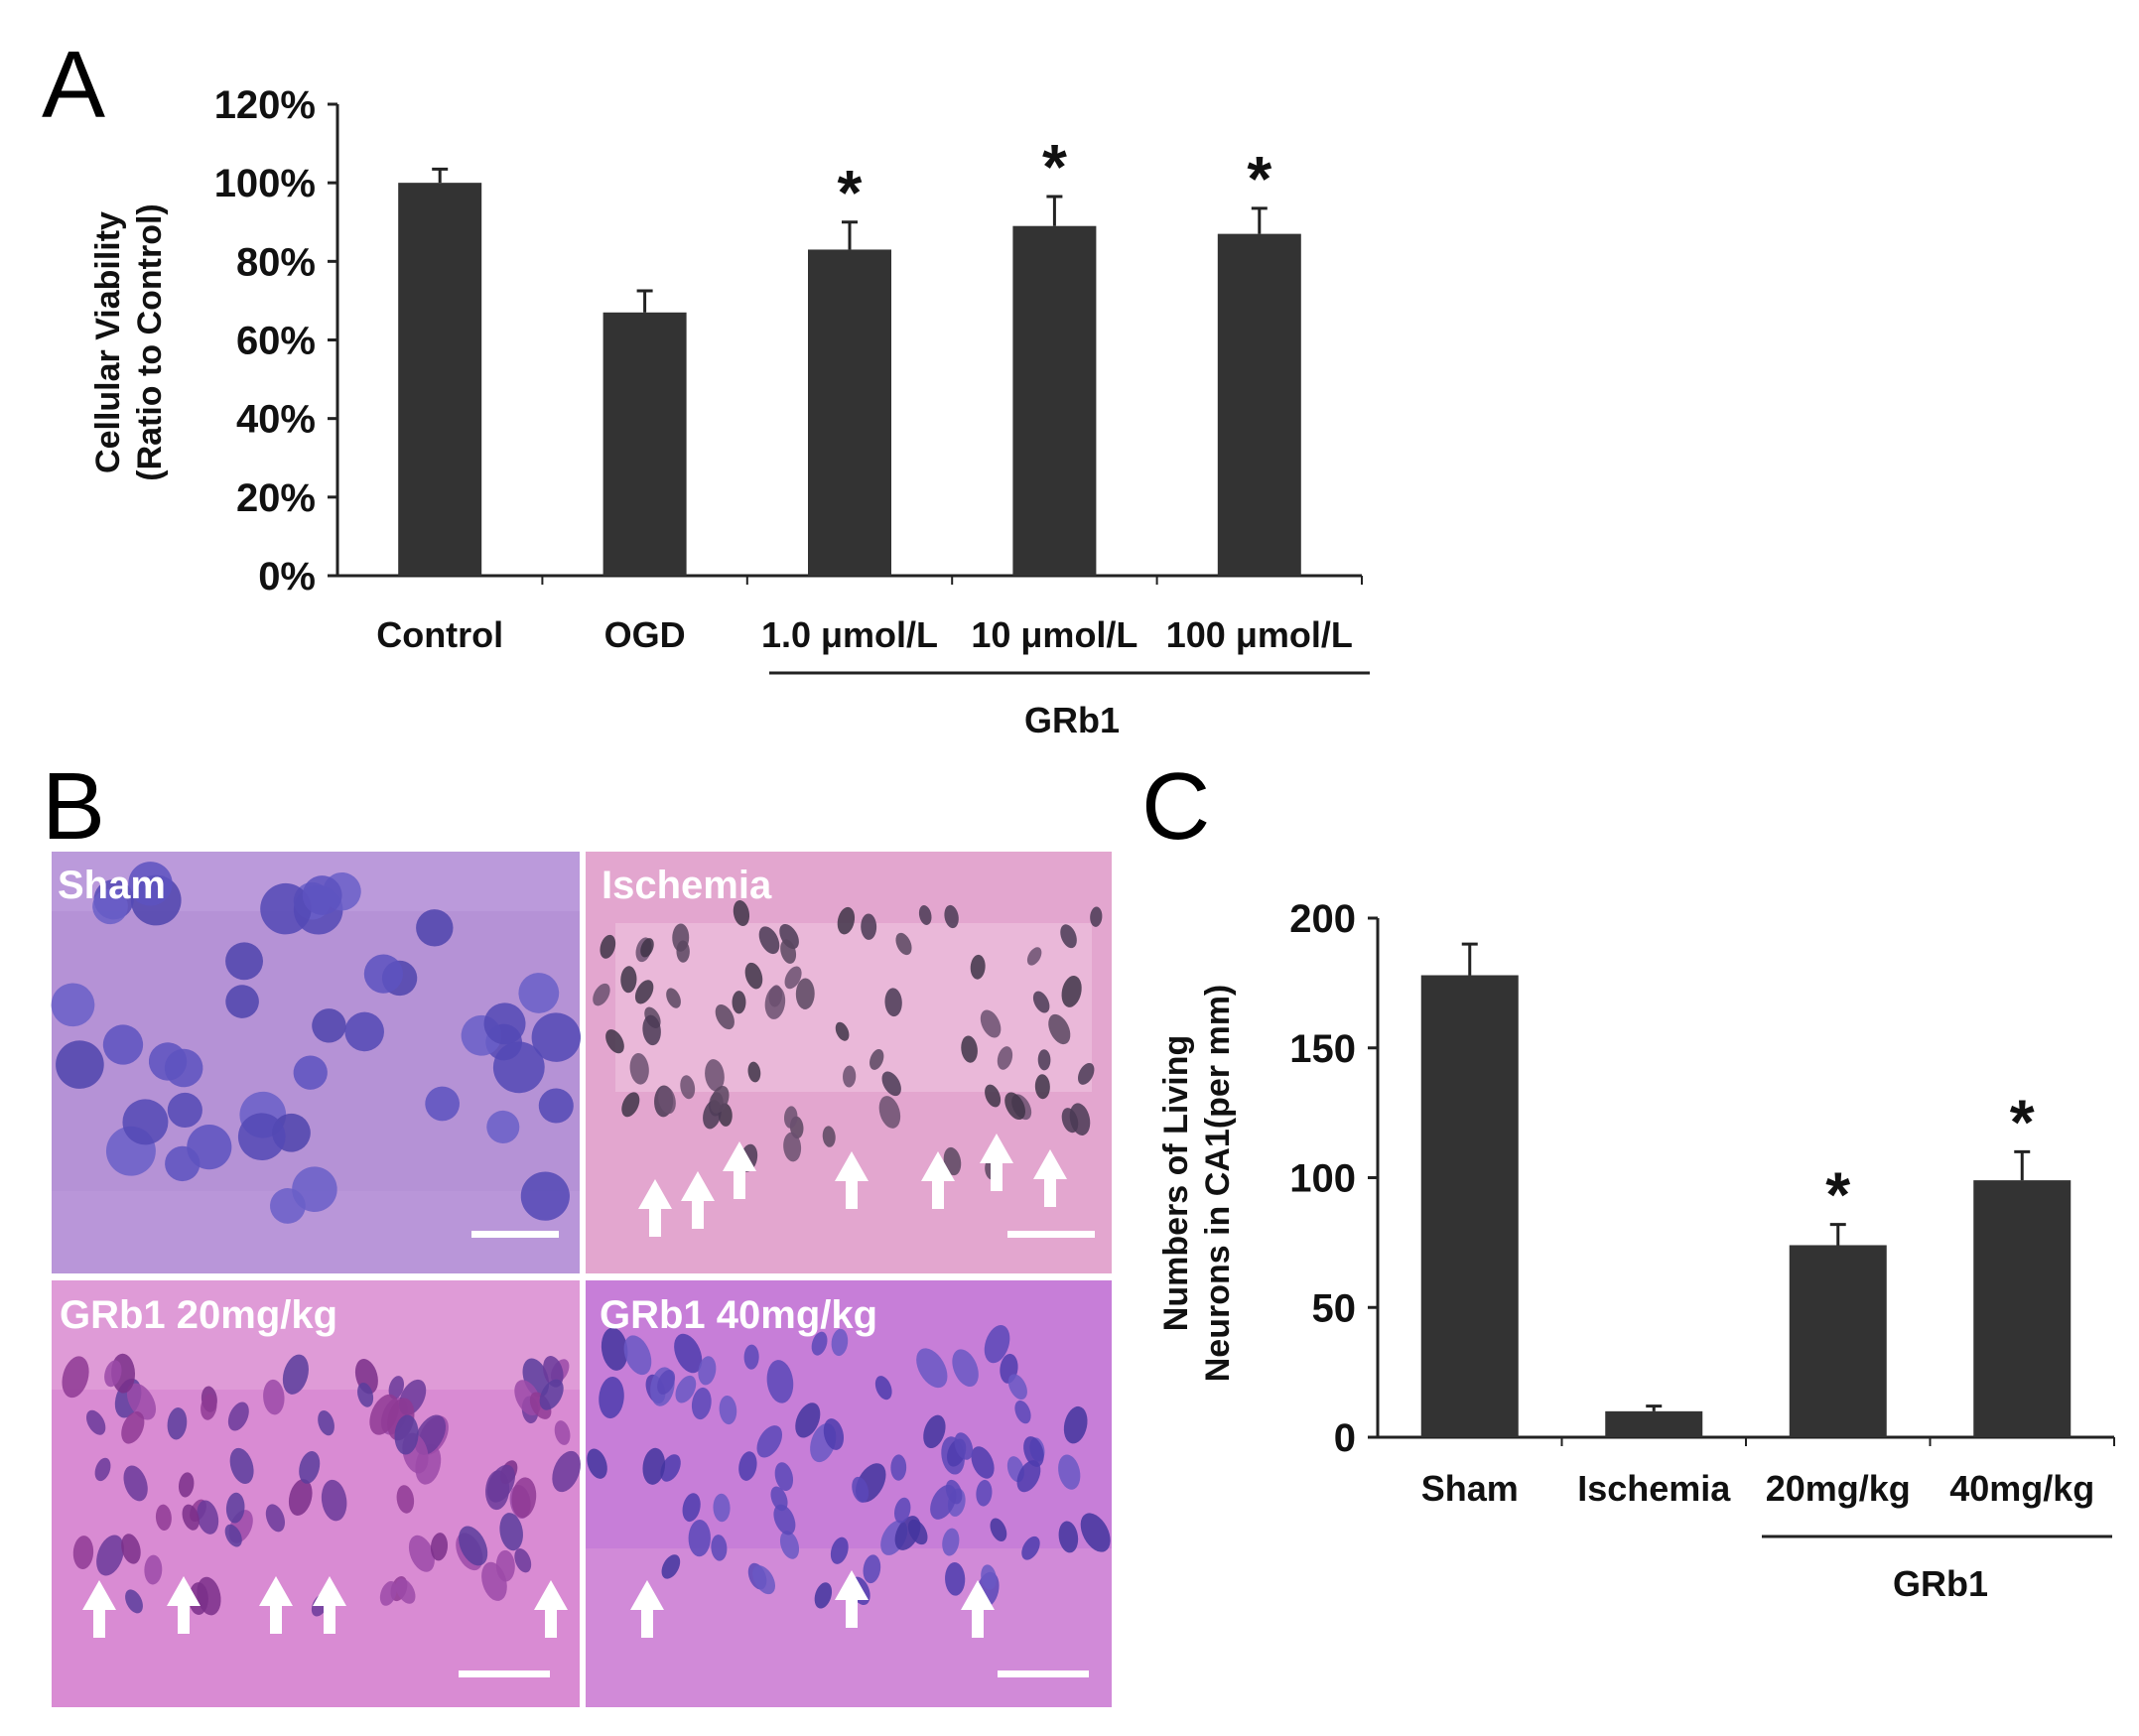 The image size is (2139, 1736). What do you see at coordinates (1176, 1183) in the screenshot?
I see `chart-c-ylabel-line1: Numbers of Living` at bounding box center [1176, 1183].